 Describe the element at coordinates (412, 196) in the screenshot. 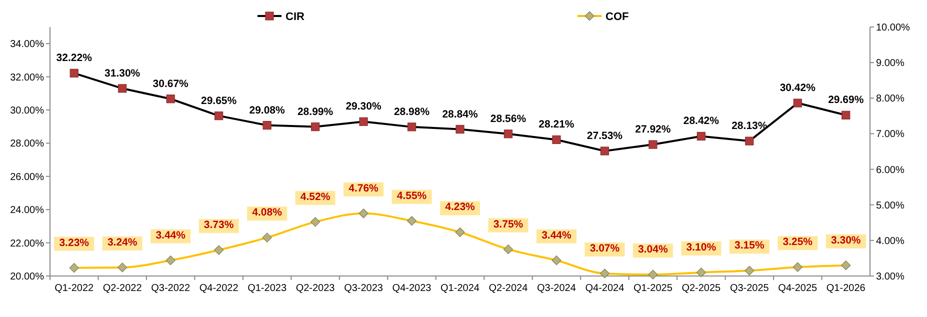

I see `data-label: 4.55%` at that location.